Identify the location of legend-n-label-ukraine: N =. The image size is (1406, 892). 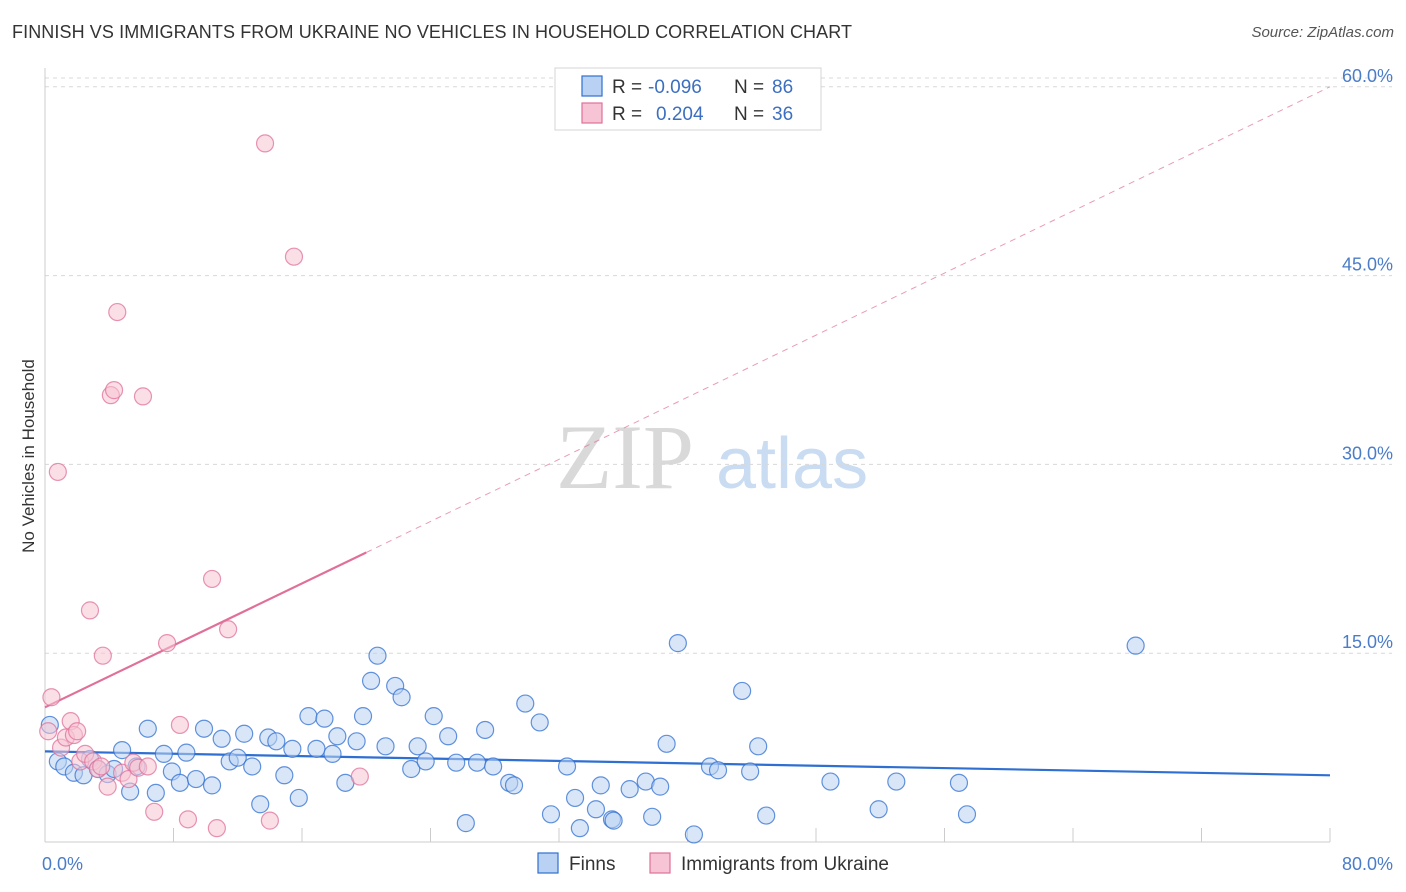
(749, 114).